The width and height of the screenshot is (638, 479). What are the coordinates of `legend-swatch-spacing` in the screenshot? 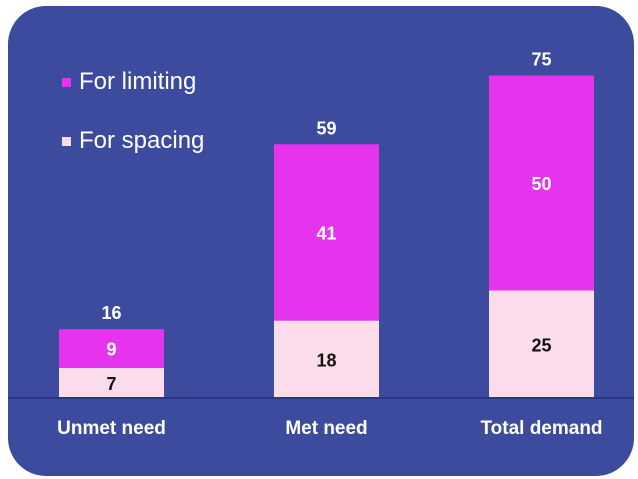 It's located at (66, 141).